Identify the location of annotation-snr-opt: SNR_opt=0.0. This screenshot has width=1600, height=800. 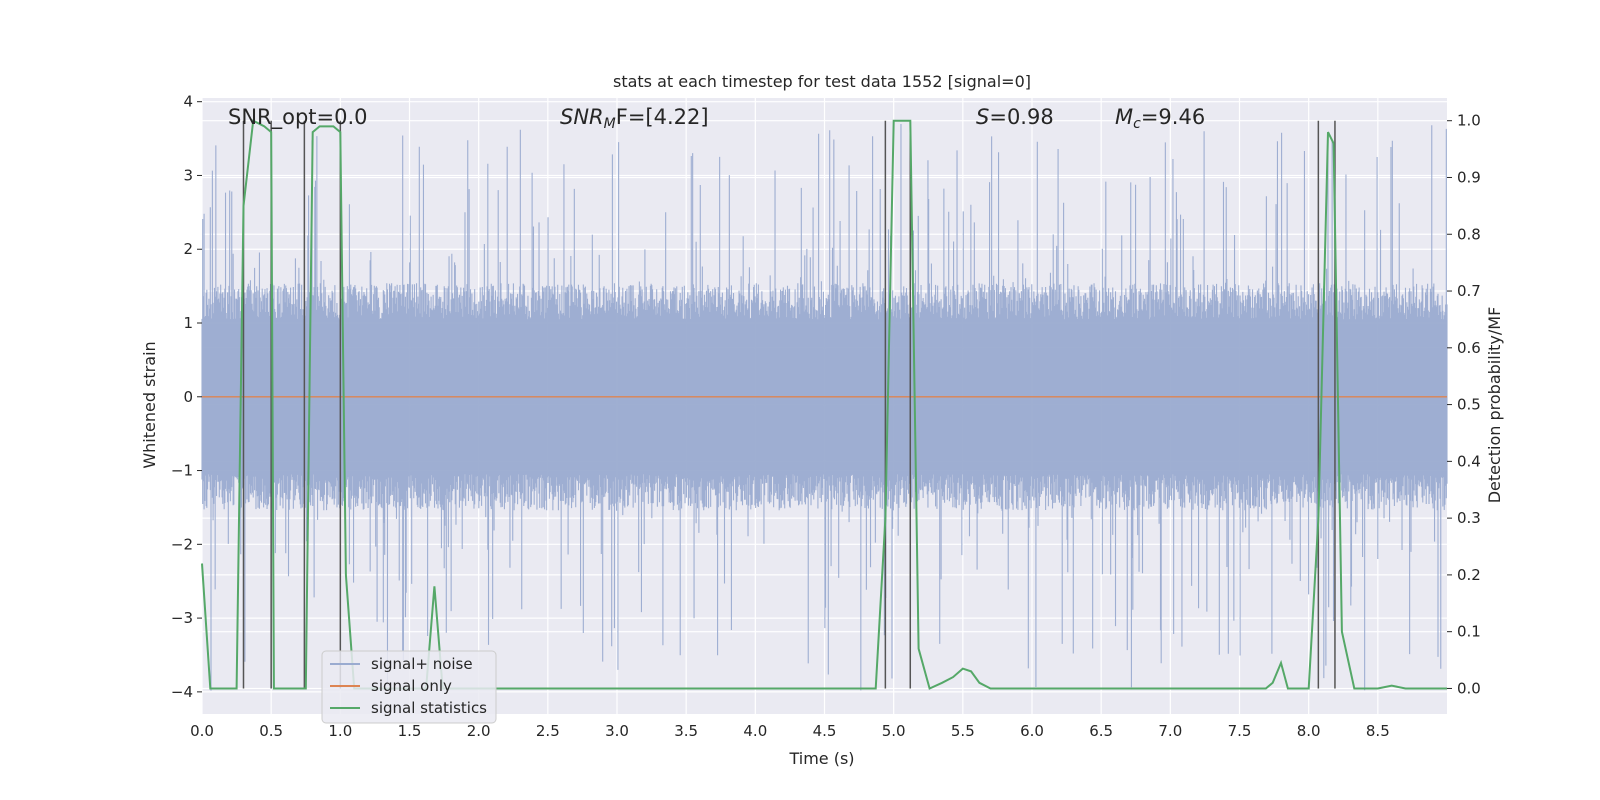
(298, 117).